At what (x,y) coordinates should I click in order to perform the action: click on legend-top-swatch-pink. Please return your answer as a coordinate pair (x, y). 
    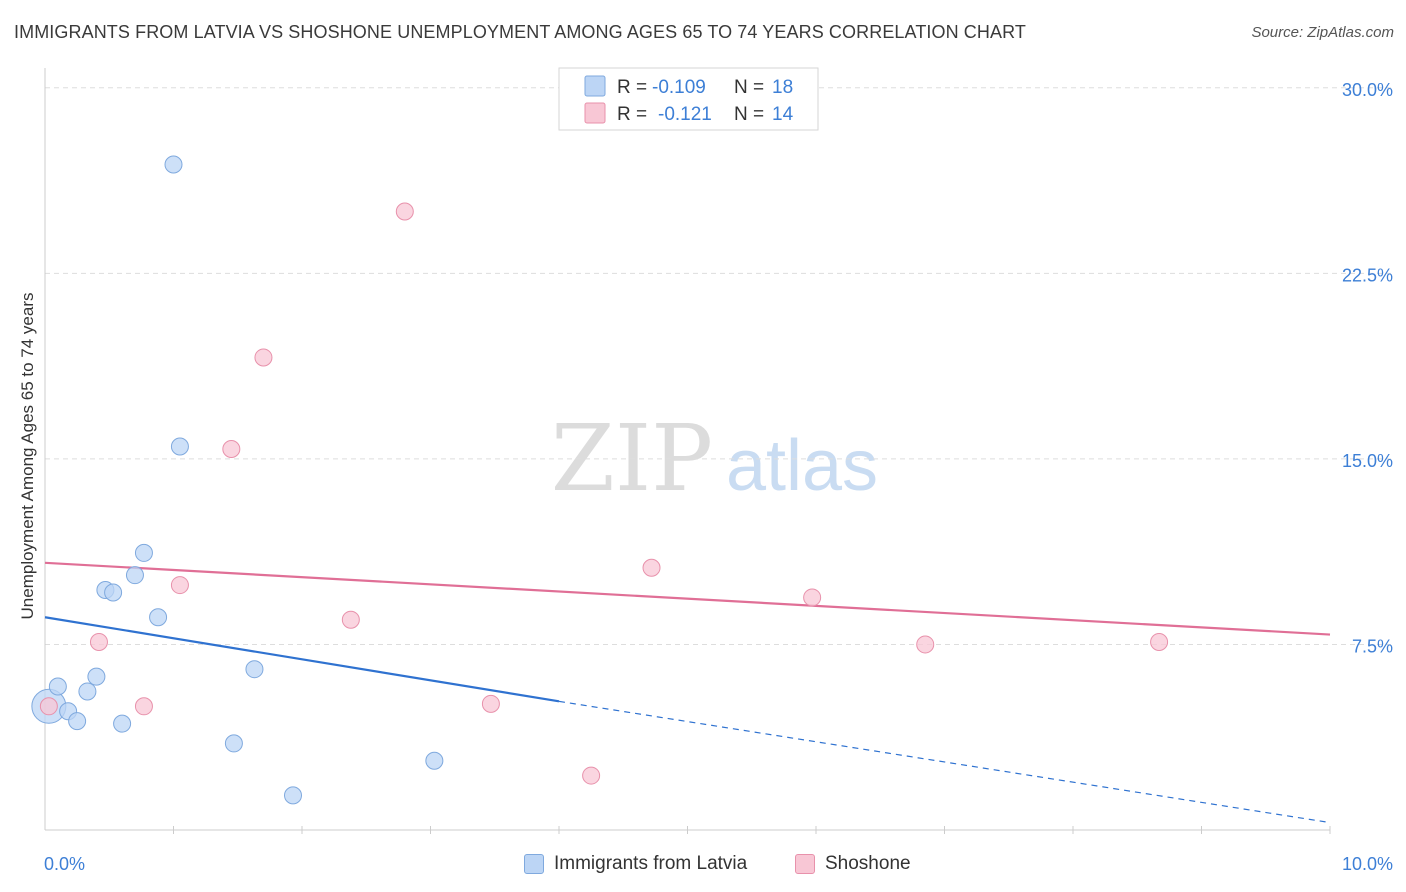
    Looking at the image, I should click on (595, 113).